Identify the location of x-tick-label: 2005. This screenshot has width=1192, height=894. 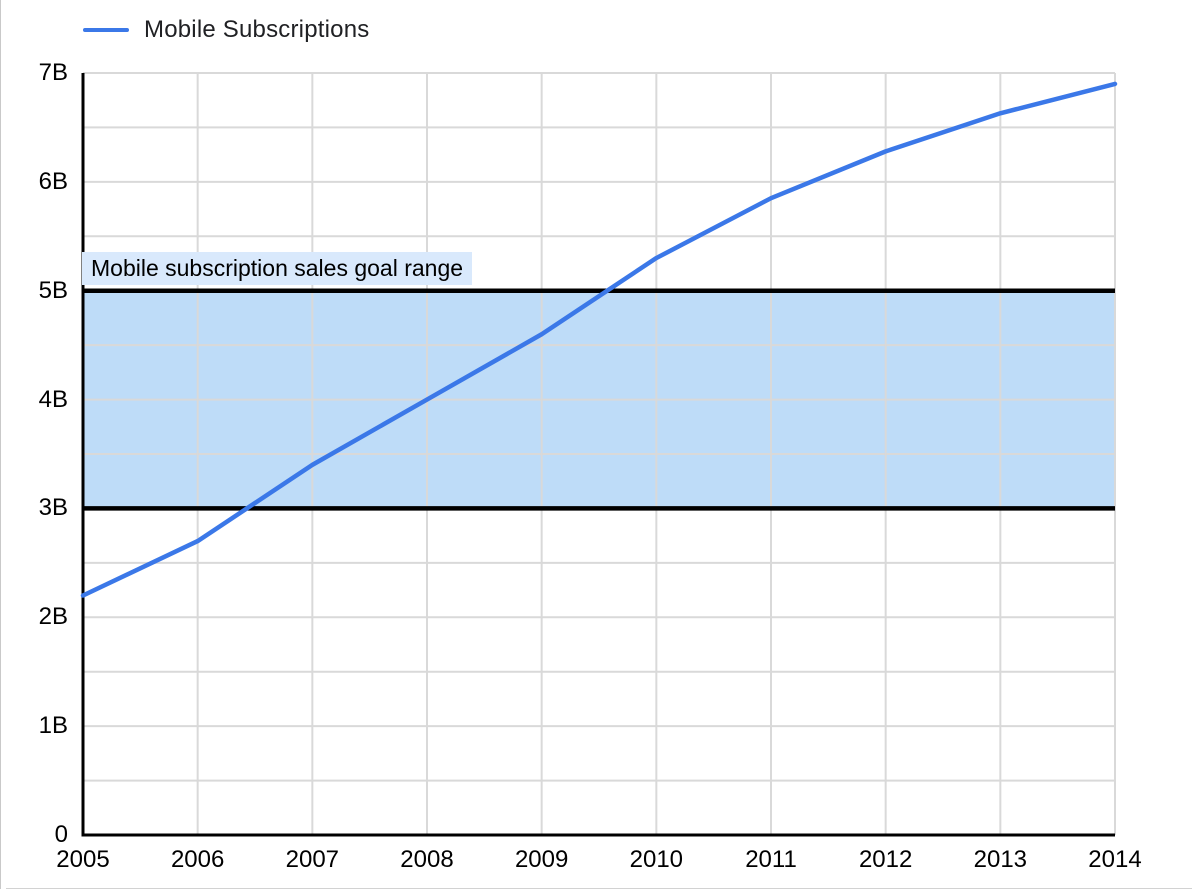
(83, 859).